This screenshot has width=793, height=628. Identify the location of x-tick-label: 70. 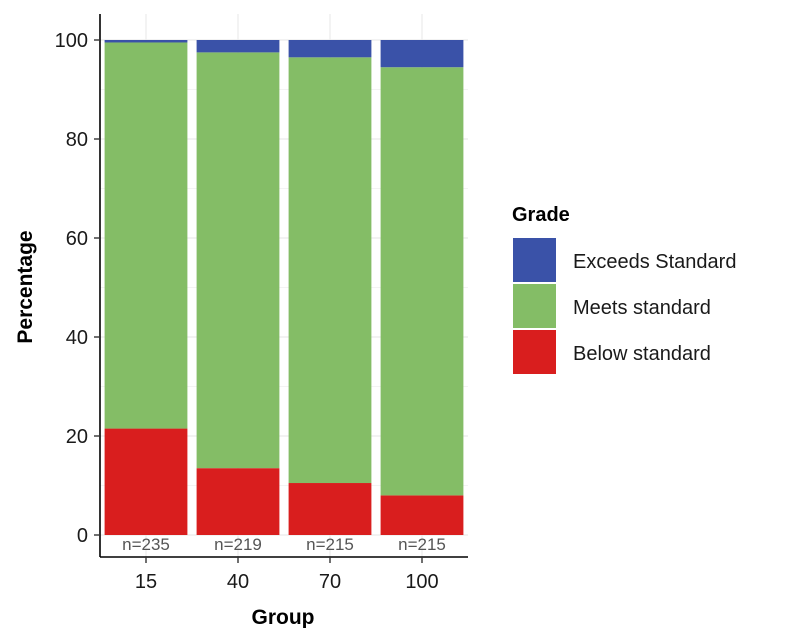
(330, 582).